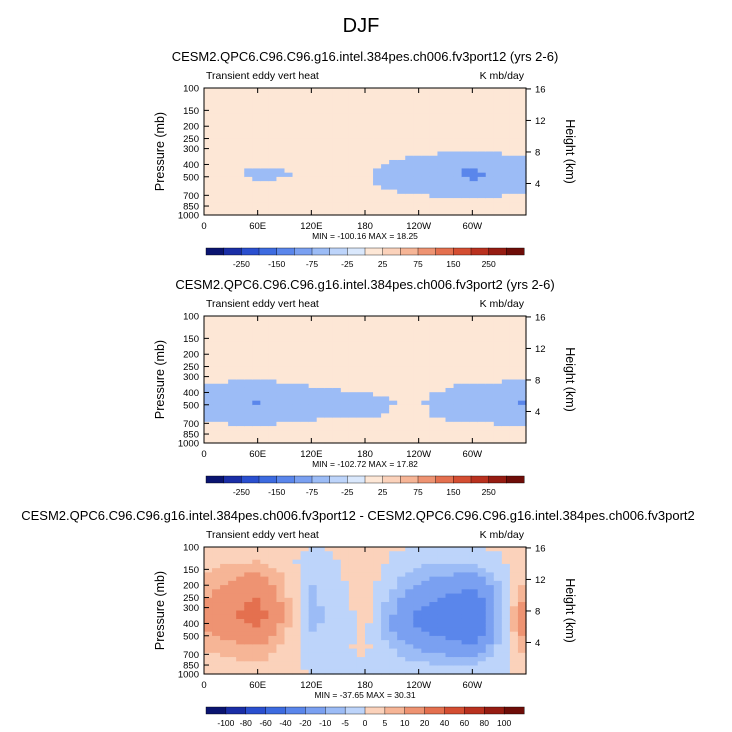  What do you see at coordinates (418, 685) in the screenshot?
I see `x-tick-label: 120W` at bounding box center [418, 685].